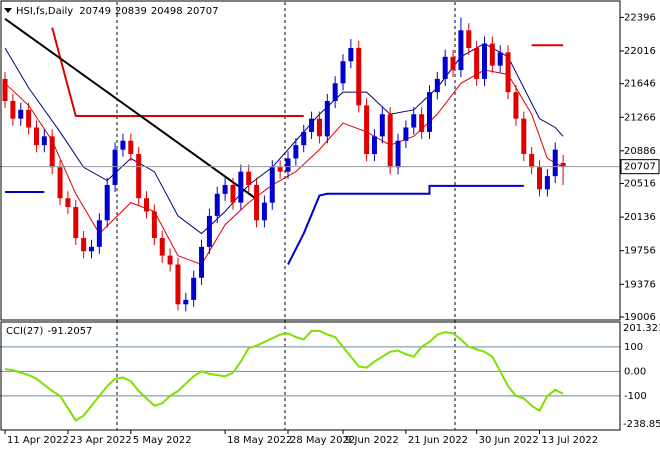 This screenshot has height=450, width=660. Describe the element at coordinates (640, 251) in the screenshot. I see `y-tick-label: 19756` at that location.